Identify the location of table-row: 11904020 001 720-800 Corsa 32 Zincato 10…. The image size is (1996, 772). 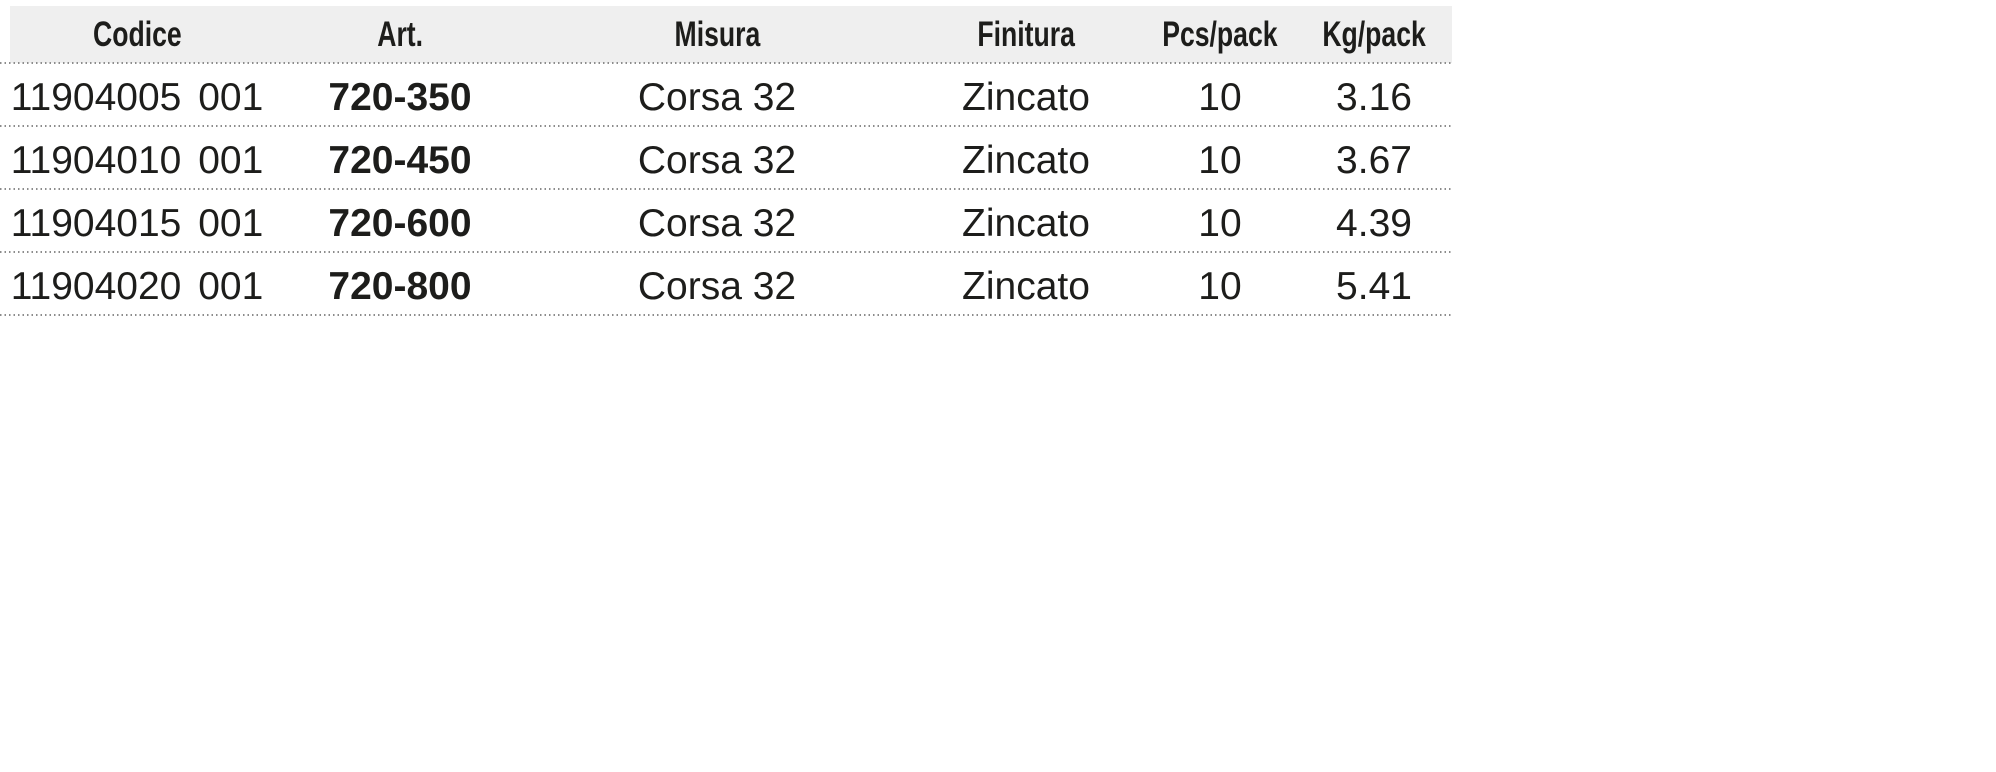
(726, 284).